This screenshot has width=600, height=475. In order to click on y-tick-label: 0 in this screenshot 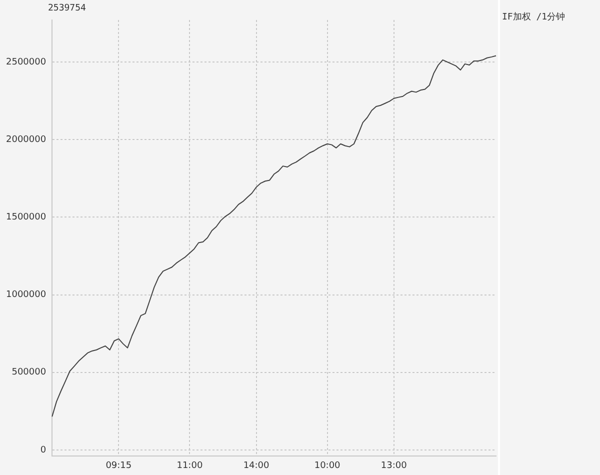, I will do `click(43, 450)`.